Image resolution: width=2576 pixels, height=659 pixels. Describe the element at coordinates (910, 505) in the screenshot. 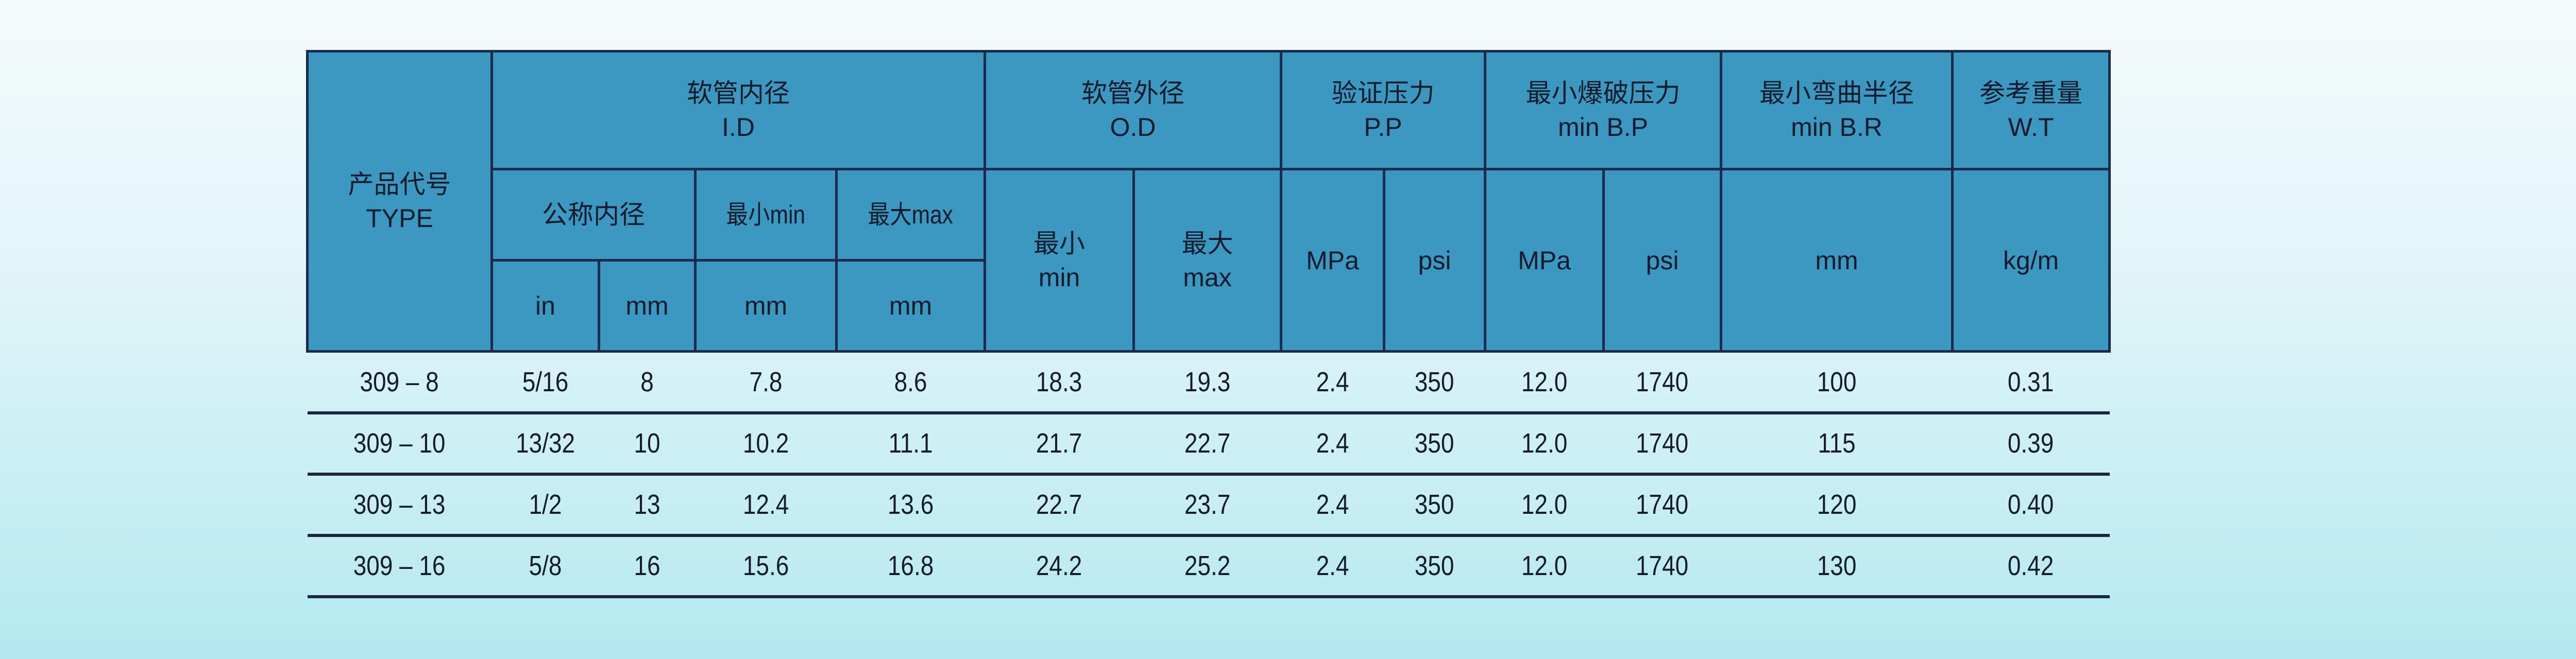

I see `cell-value: 13.6` at that location.